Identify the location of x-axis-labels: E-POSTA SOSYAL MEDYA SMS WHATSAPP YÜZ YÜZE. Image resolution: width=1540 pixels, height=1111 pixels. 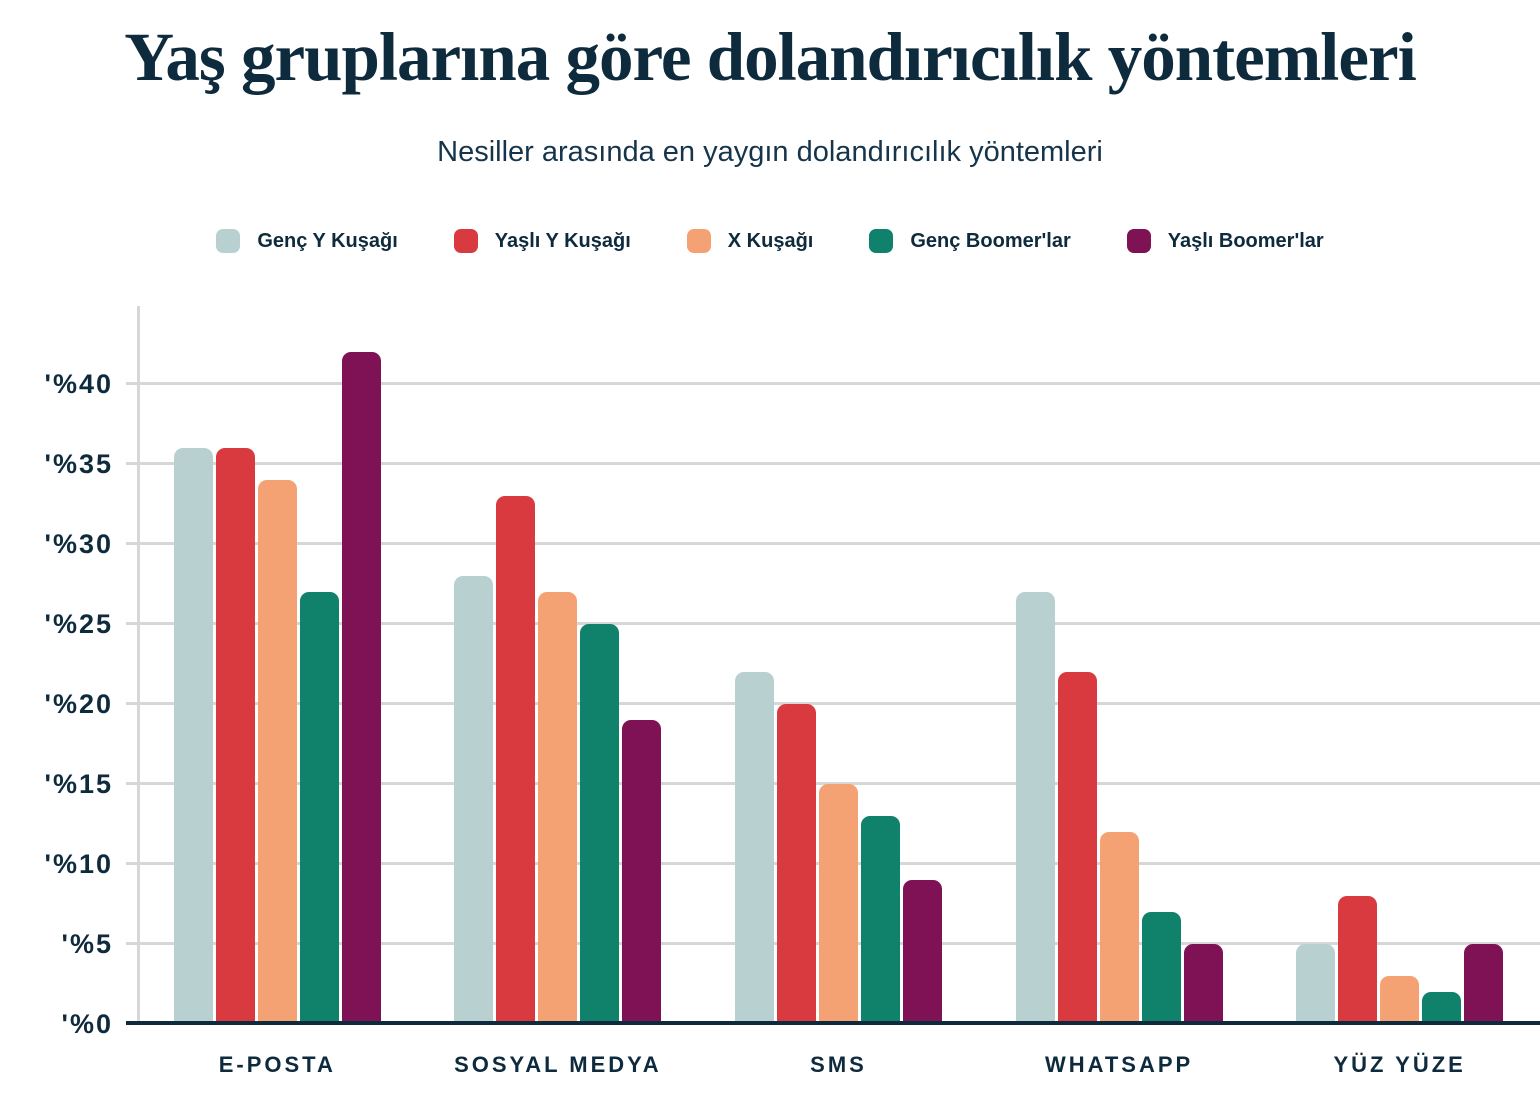
(838, 1065).